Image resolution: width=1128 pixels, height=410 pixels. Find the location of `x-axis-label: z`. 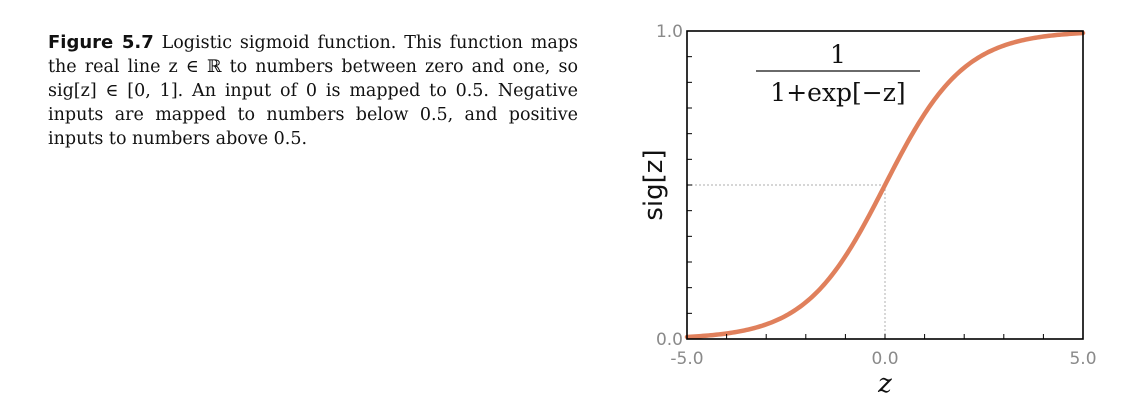

x-axis-label: z is located at coordinates (884, 384).